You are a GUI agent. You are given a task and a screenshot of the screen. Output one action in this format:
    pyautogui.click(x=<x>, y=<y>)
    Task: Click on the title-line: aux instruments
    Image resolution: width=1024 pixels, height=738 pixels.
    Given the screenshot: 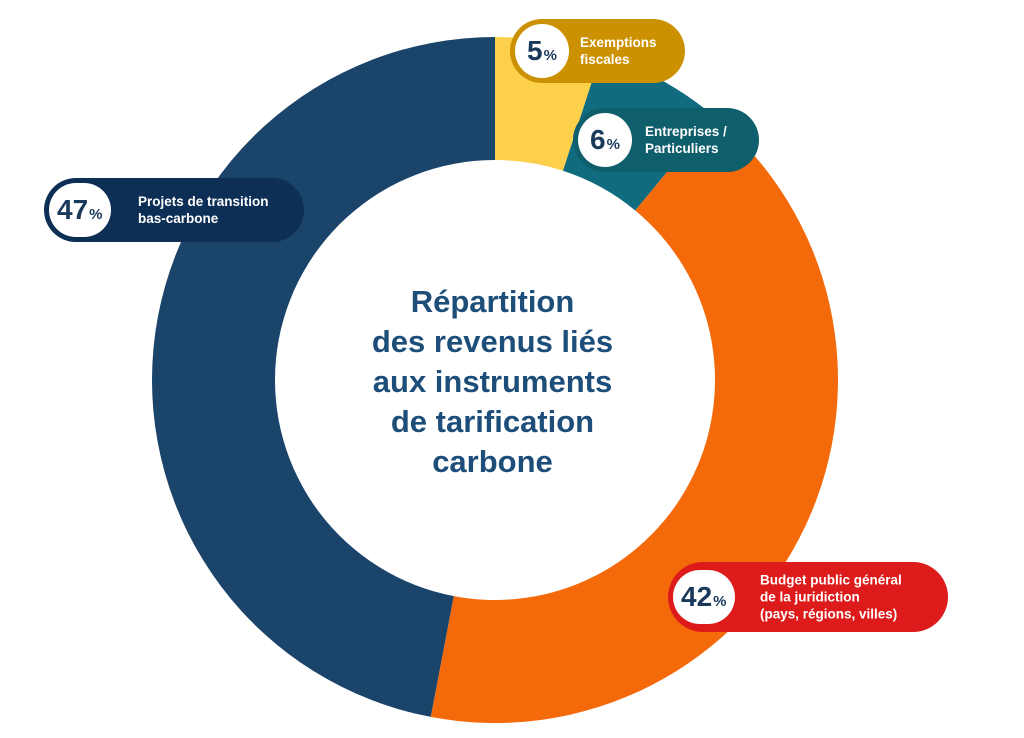 What is the action you would take?
    pyautogui.click(x=492, y=381)
    